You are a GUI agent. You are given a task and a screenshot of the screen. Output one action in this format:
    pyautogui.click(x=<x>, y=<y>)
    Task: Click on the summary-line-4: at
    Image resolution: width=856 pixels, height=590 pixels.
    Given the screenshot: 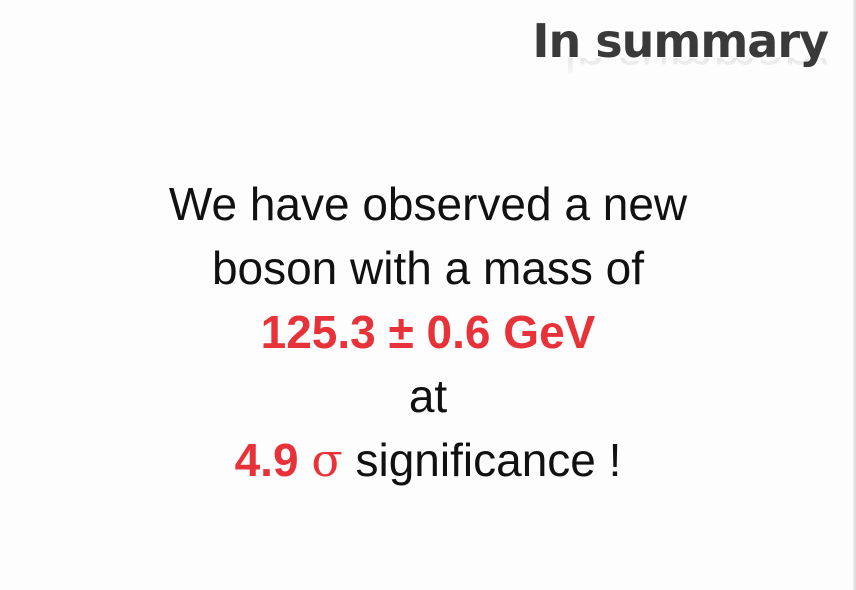 What is the action you would take?
    pyautogui.click(x=428, y=396)
    